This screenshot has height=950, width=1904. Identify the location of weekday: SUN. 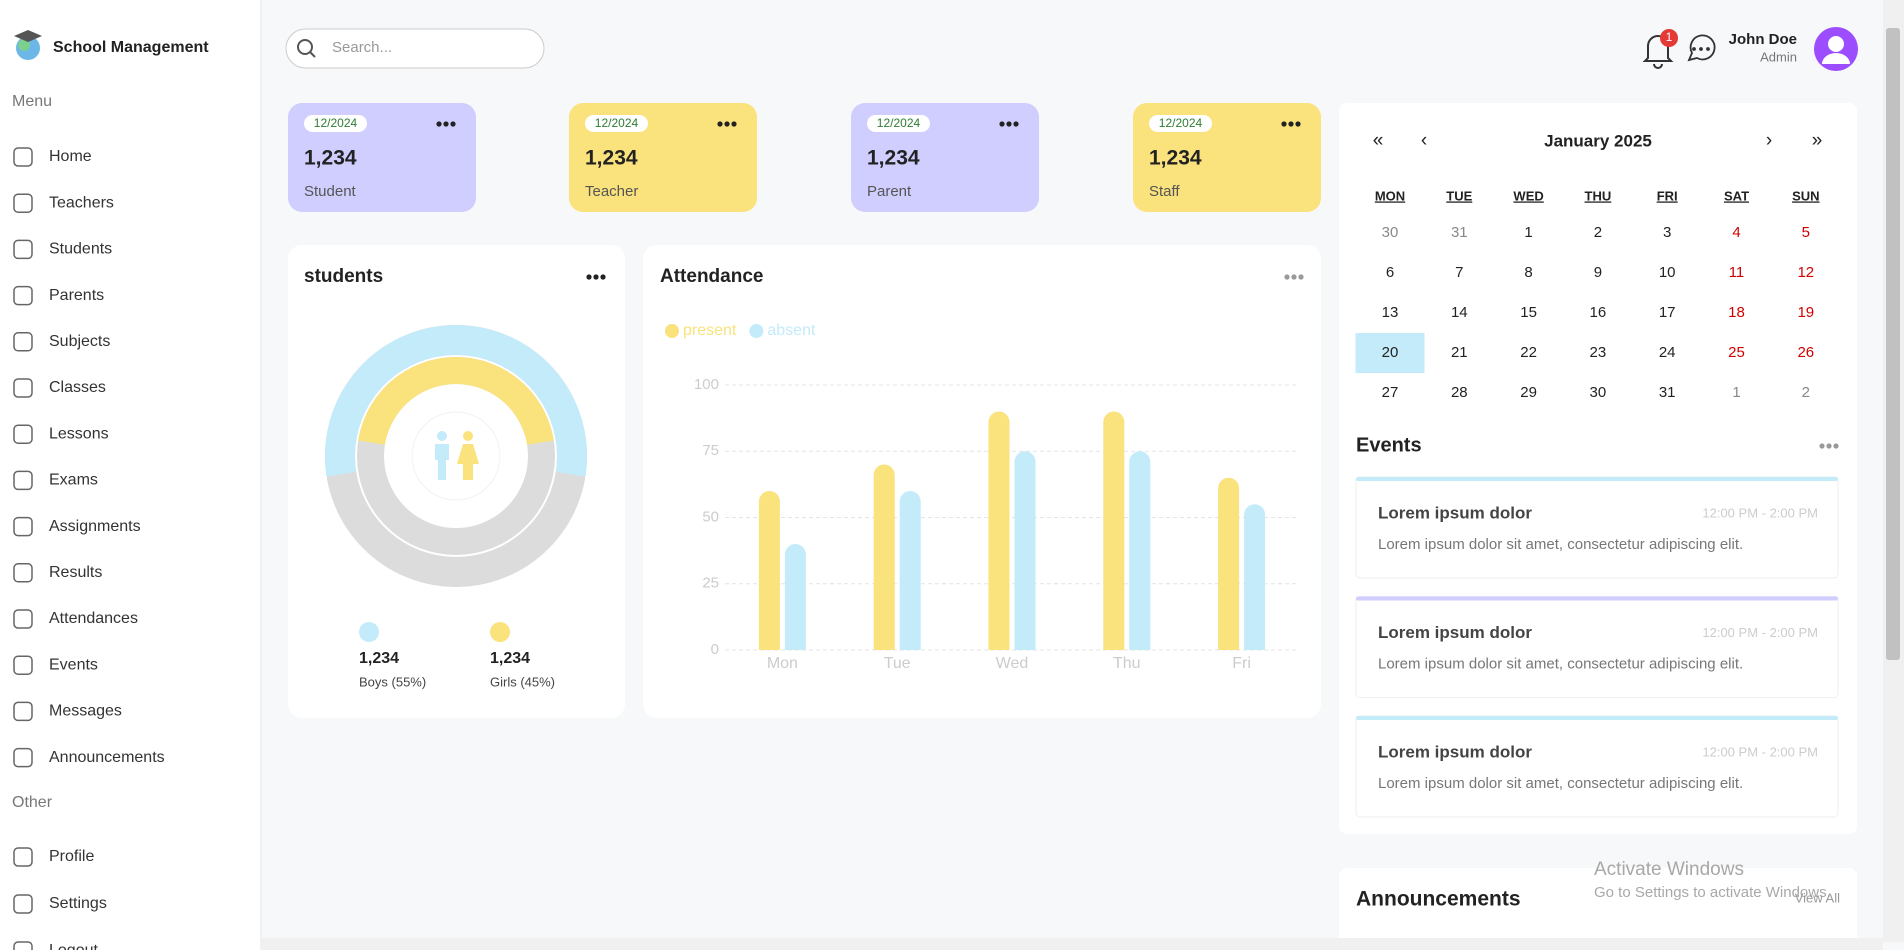
(1805, 195).